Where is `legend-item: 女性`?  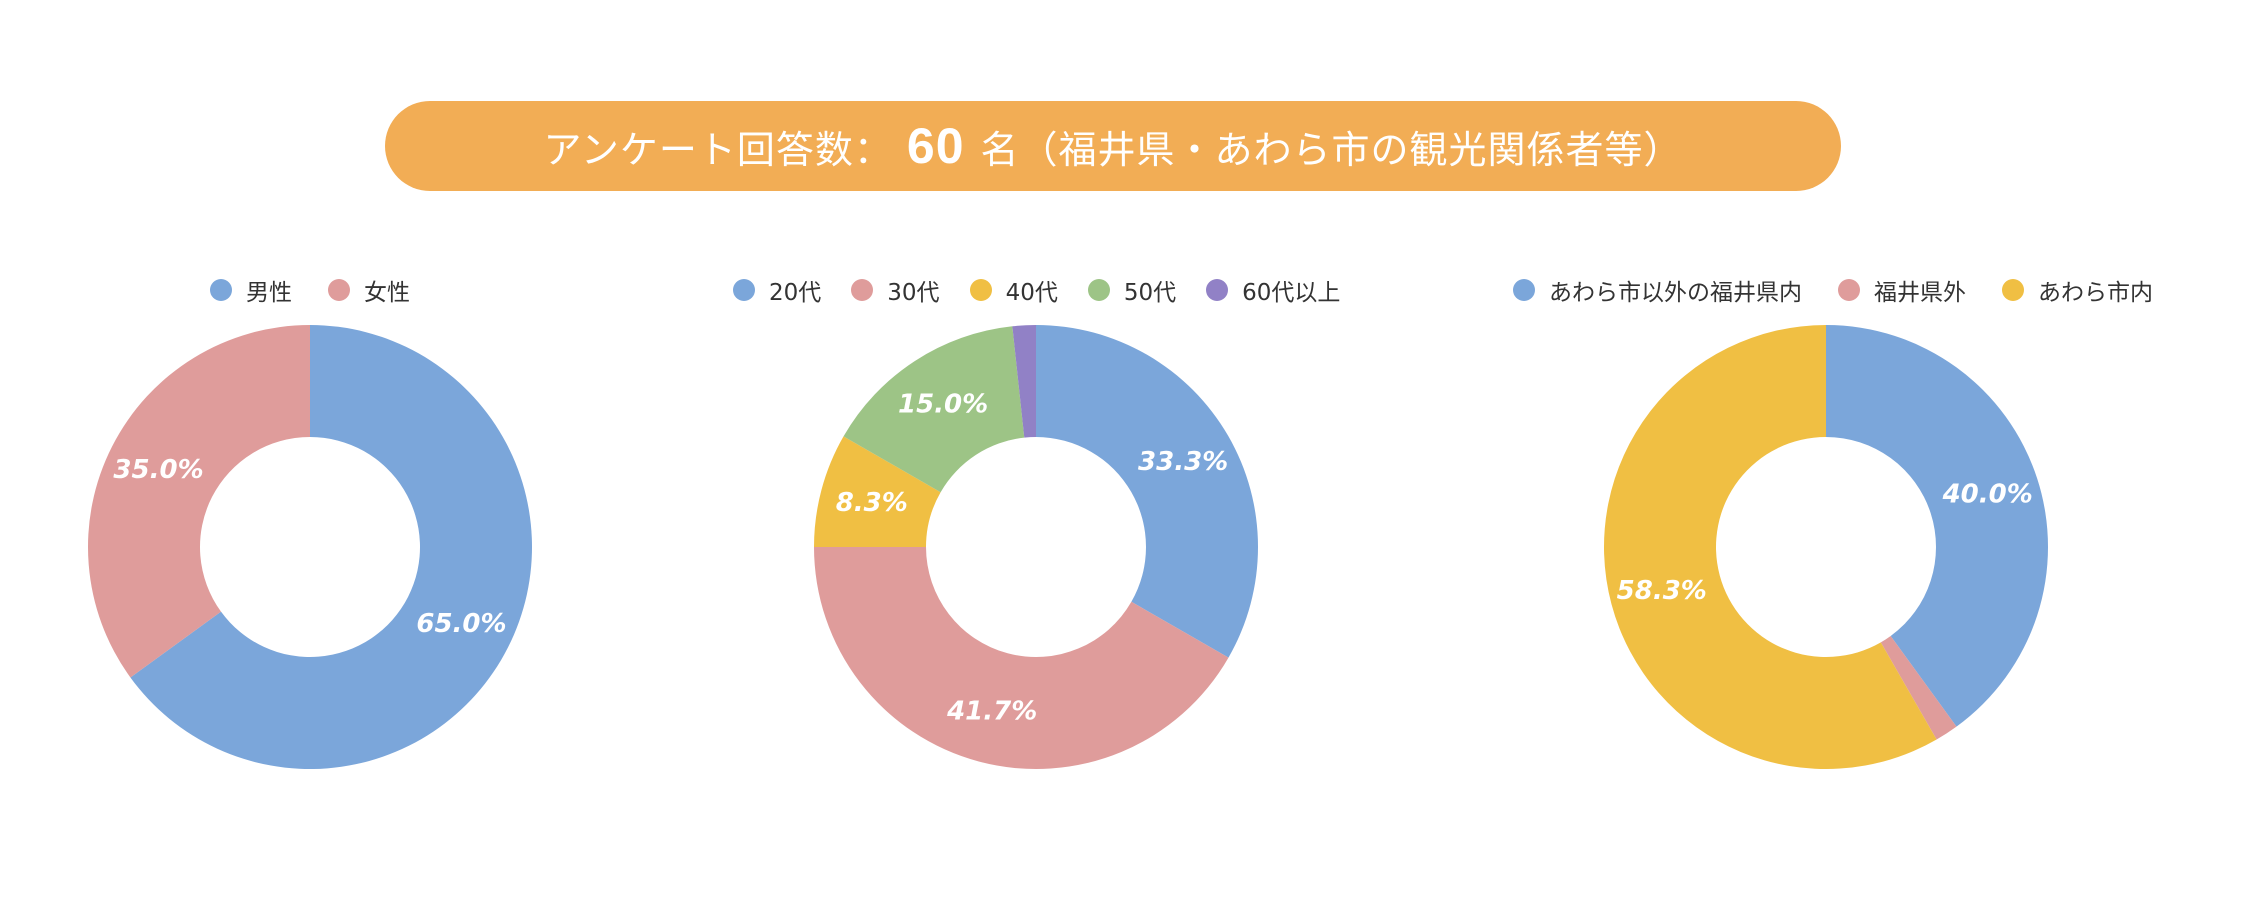
legend-item: 女性 is located at coordinates (369, 290).